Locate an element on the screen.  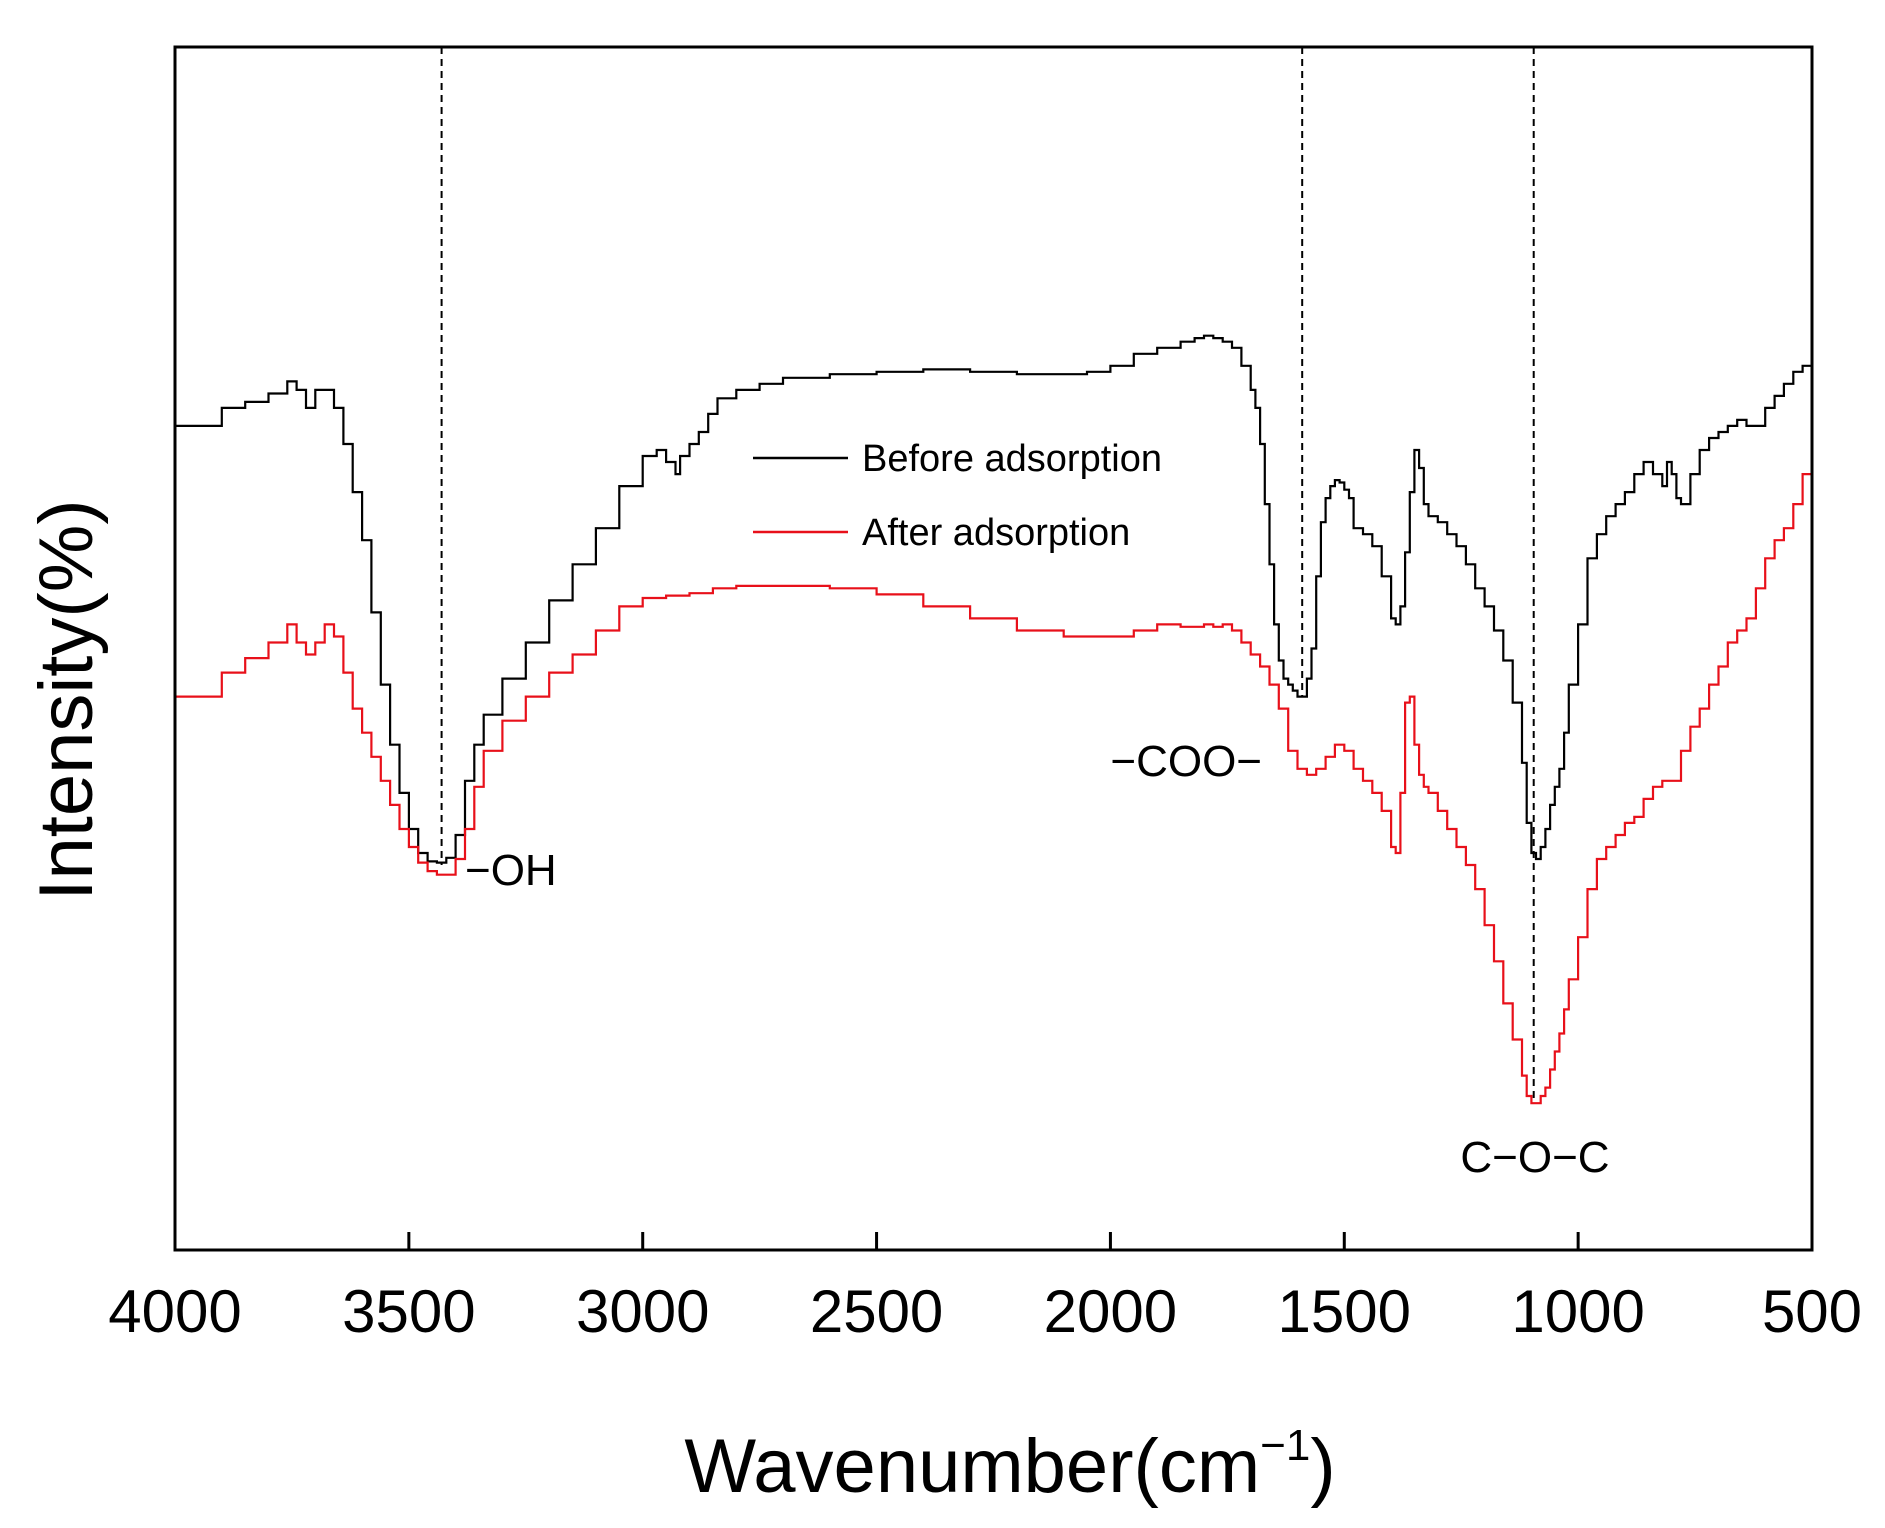
annotation-2: C−O−C is located at coordinates (1534, 1157).